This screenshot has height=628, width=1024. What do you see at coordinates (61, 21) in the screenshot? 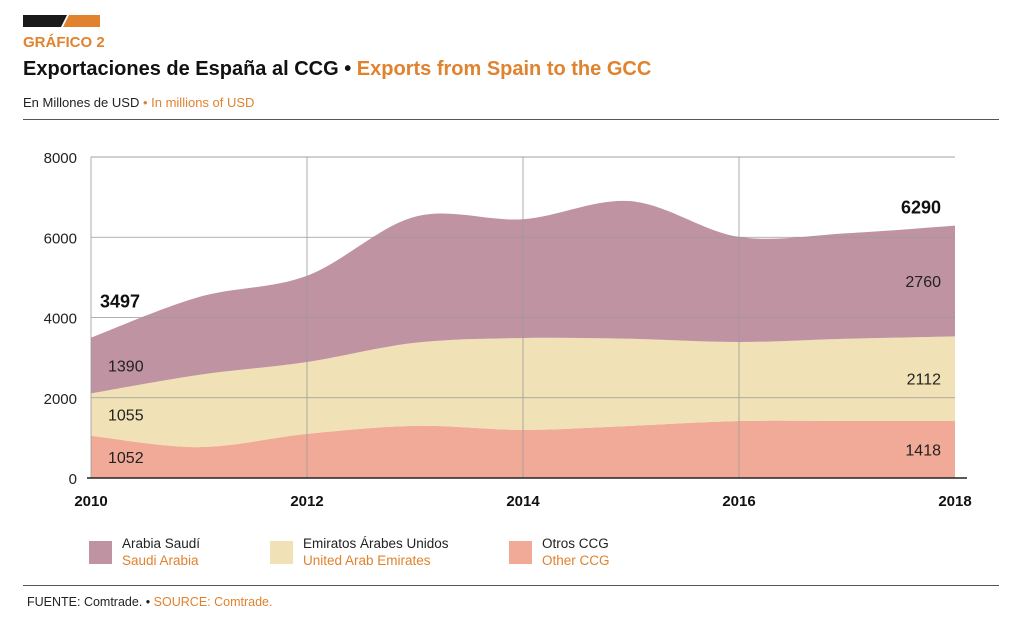
I see `header-accent-bar` at bounding box center [61, 21].